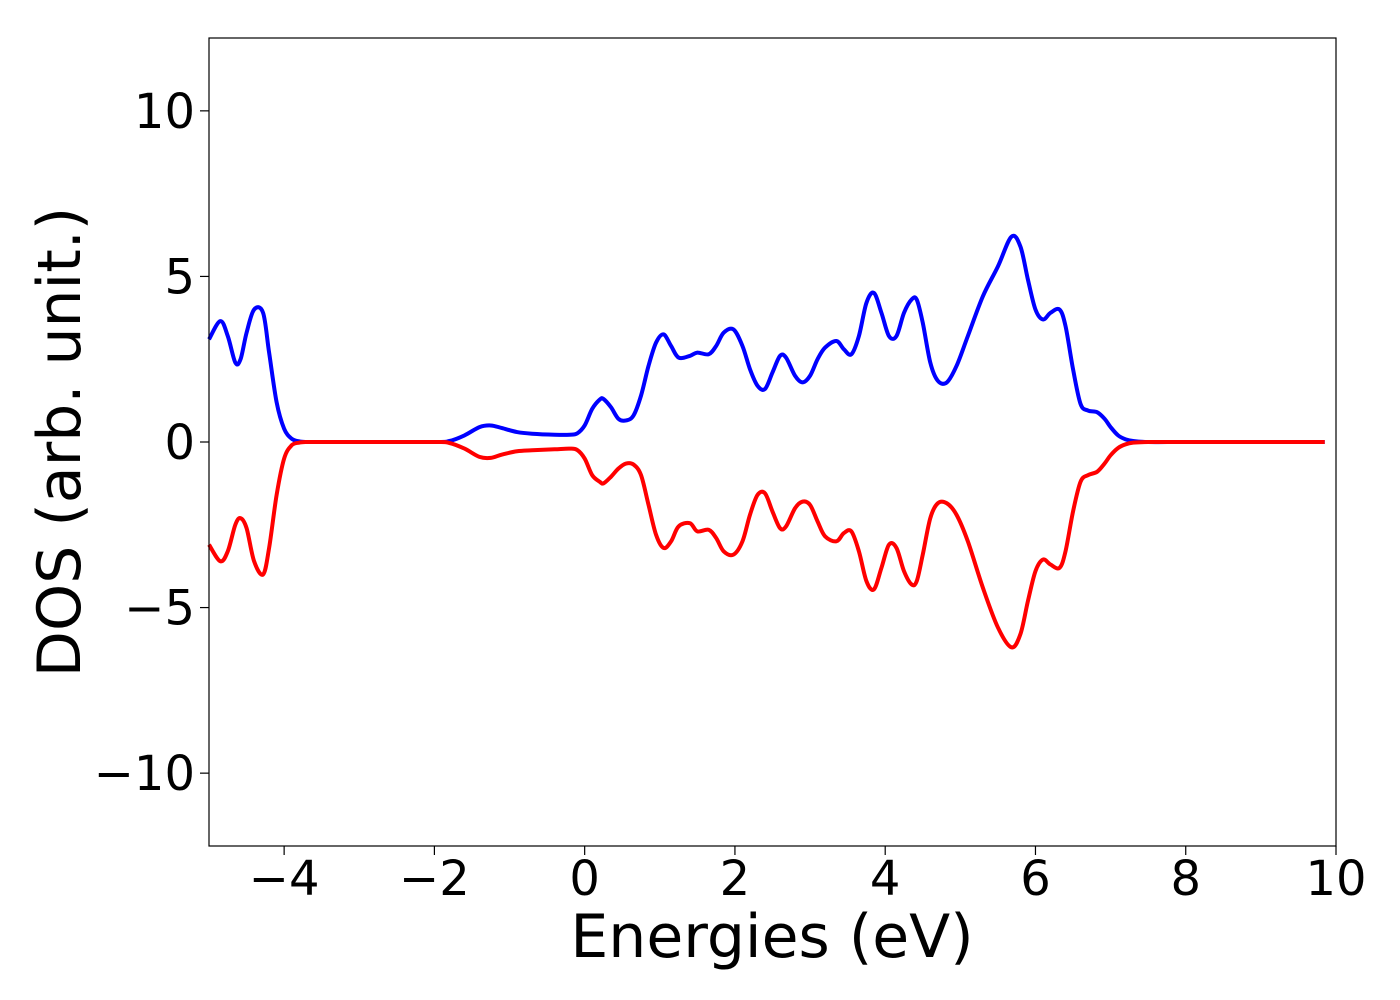 Image resolution: width=1400 pixels, height=1000 pixels. Describe the element at coordinates (151, 443) in the screenshot. I see `y-axis-ticks: −10 −5 0 5 10` at that location.